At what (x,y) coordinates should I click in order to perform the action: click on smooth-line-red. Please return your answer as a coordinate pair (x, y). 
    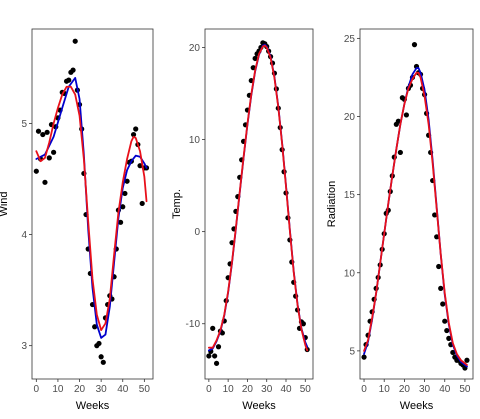
    Looking at the image, I should click on (91, 208).